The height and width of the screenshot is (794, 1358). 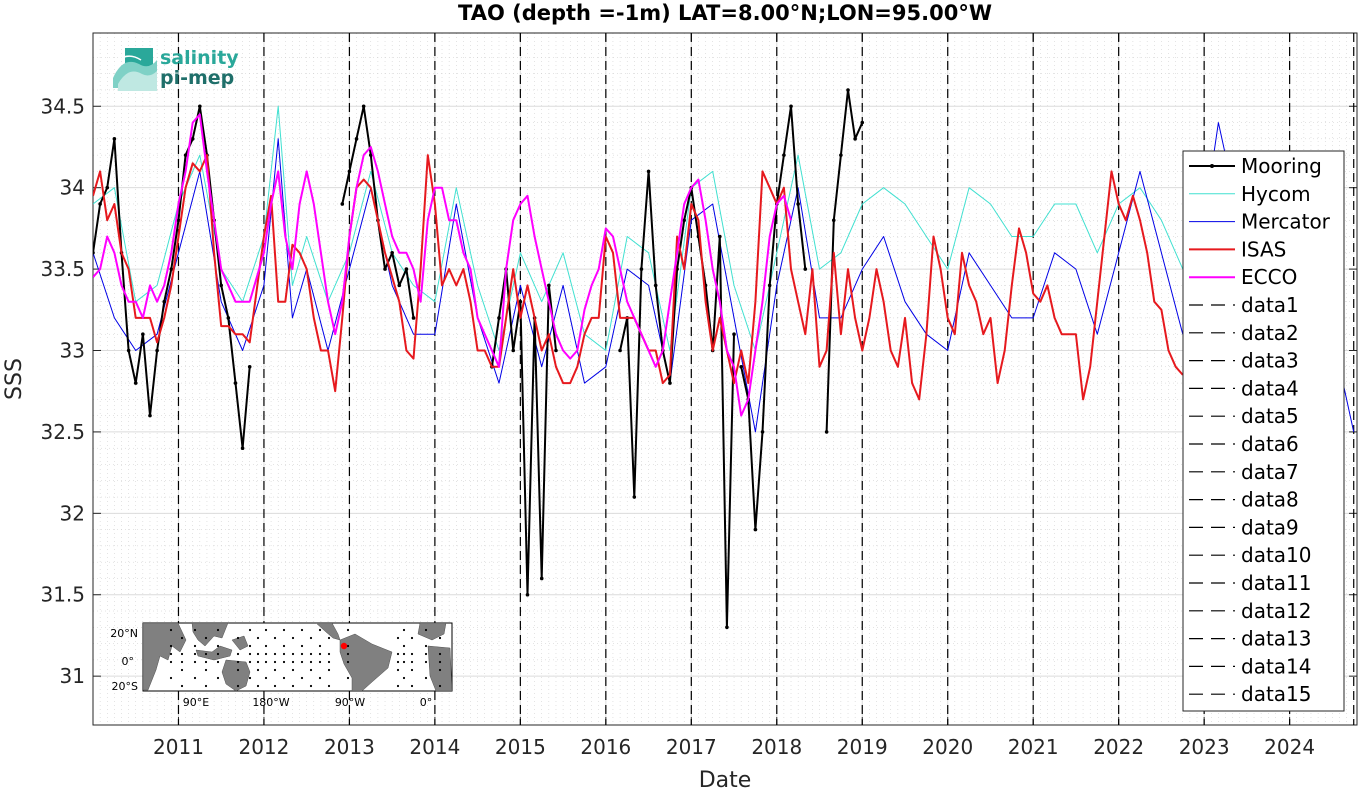 What do you see at coordinates (1270, 333) in the screenshot?
I see `legend-label: data2` at bounding box center [1270, 333].